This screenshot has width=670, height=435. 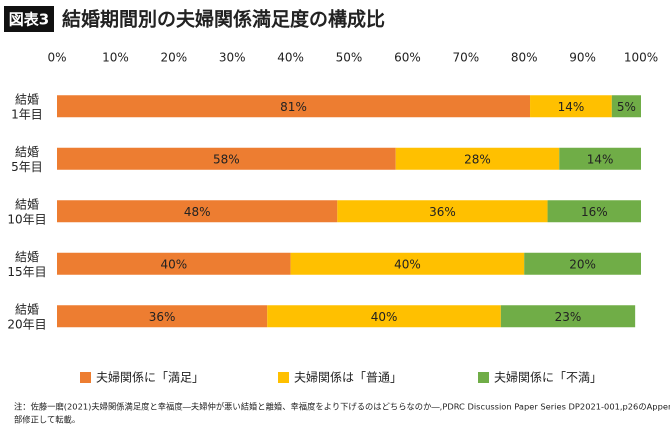 I want to click on value-label: 81%, so click(x=293, y=107).